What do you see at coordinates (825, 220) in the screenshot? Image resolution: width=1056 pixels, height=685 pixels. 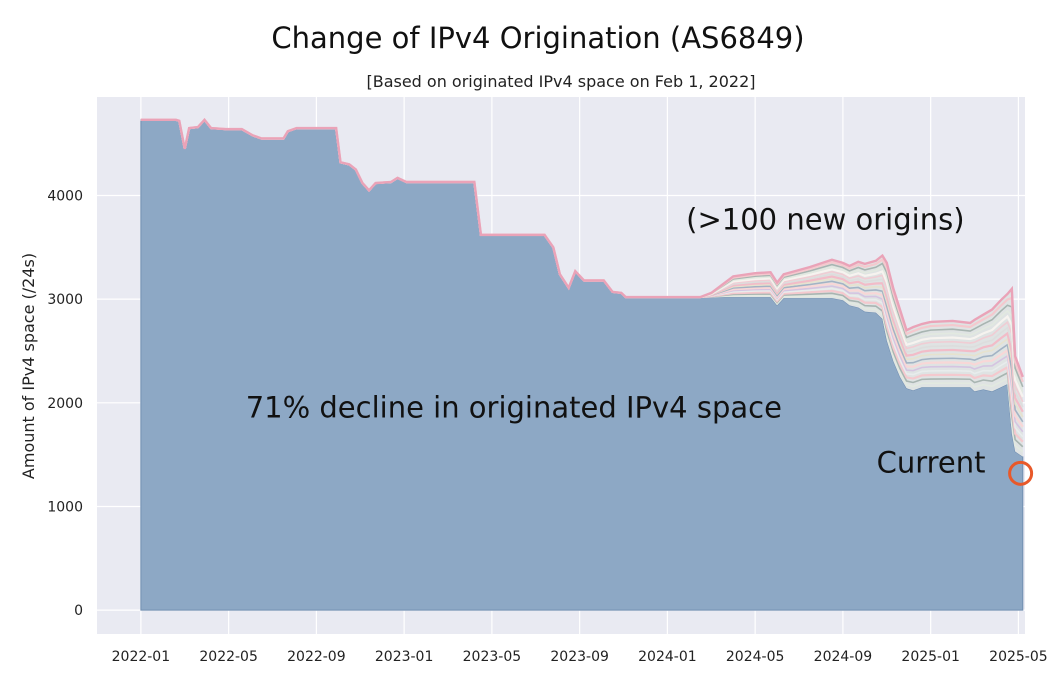 I see `new-origins-annotation: (>100 new origins)` at bounding box center [825, 220].